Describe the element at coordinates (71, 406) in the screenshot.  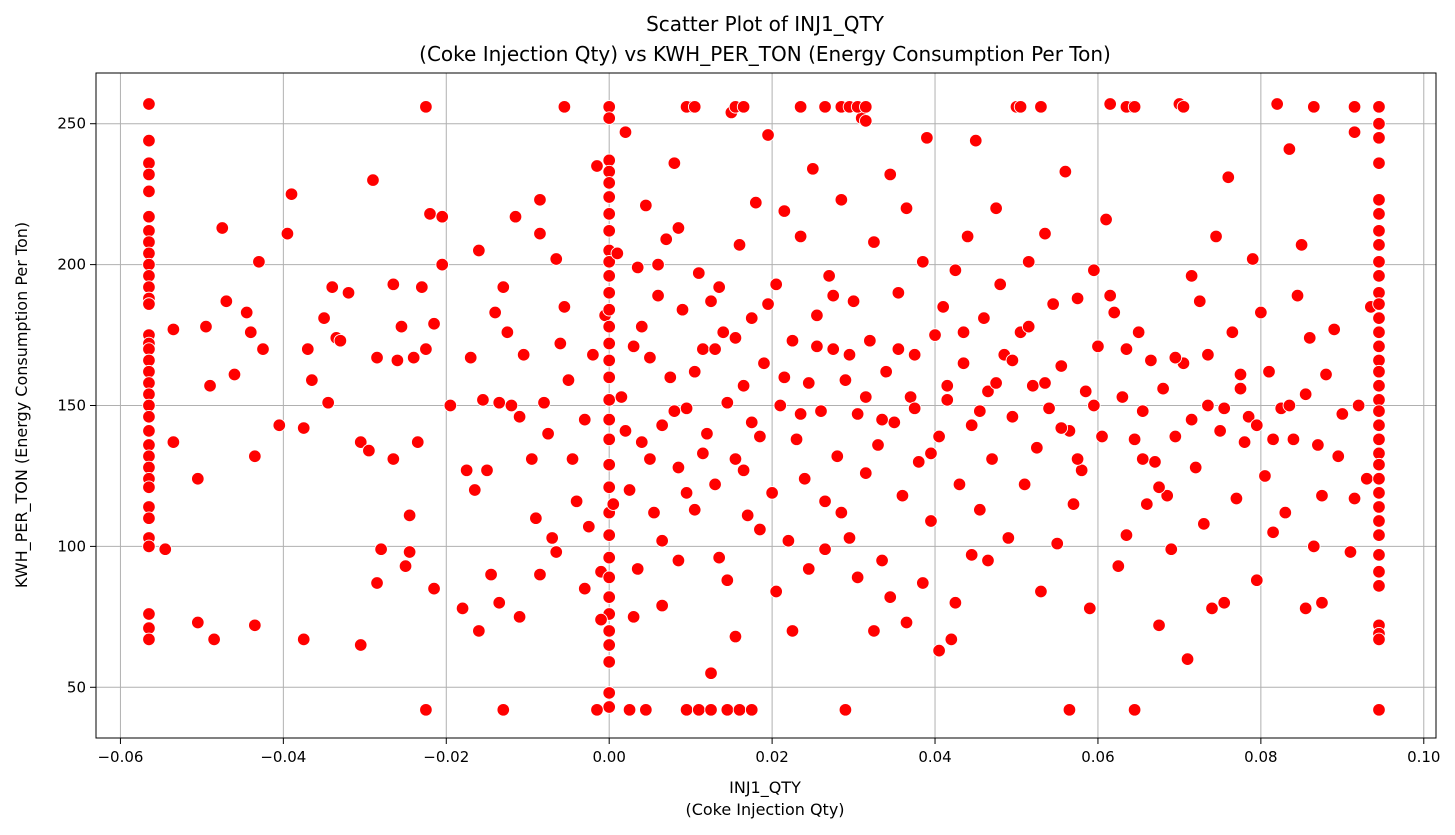
I see `y-tick-label: 150` at that location.